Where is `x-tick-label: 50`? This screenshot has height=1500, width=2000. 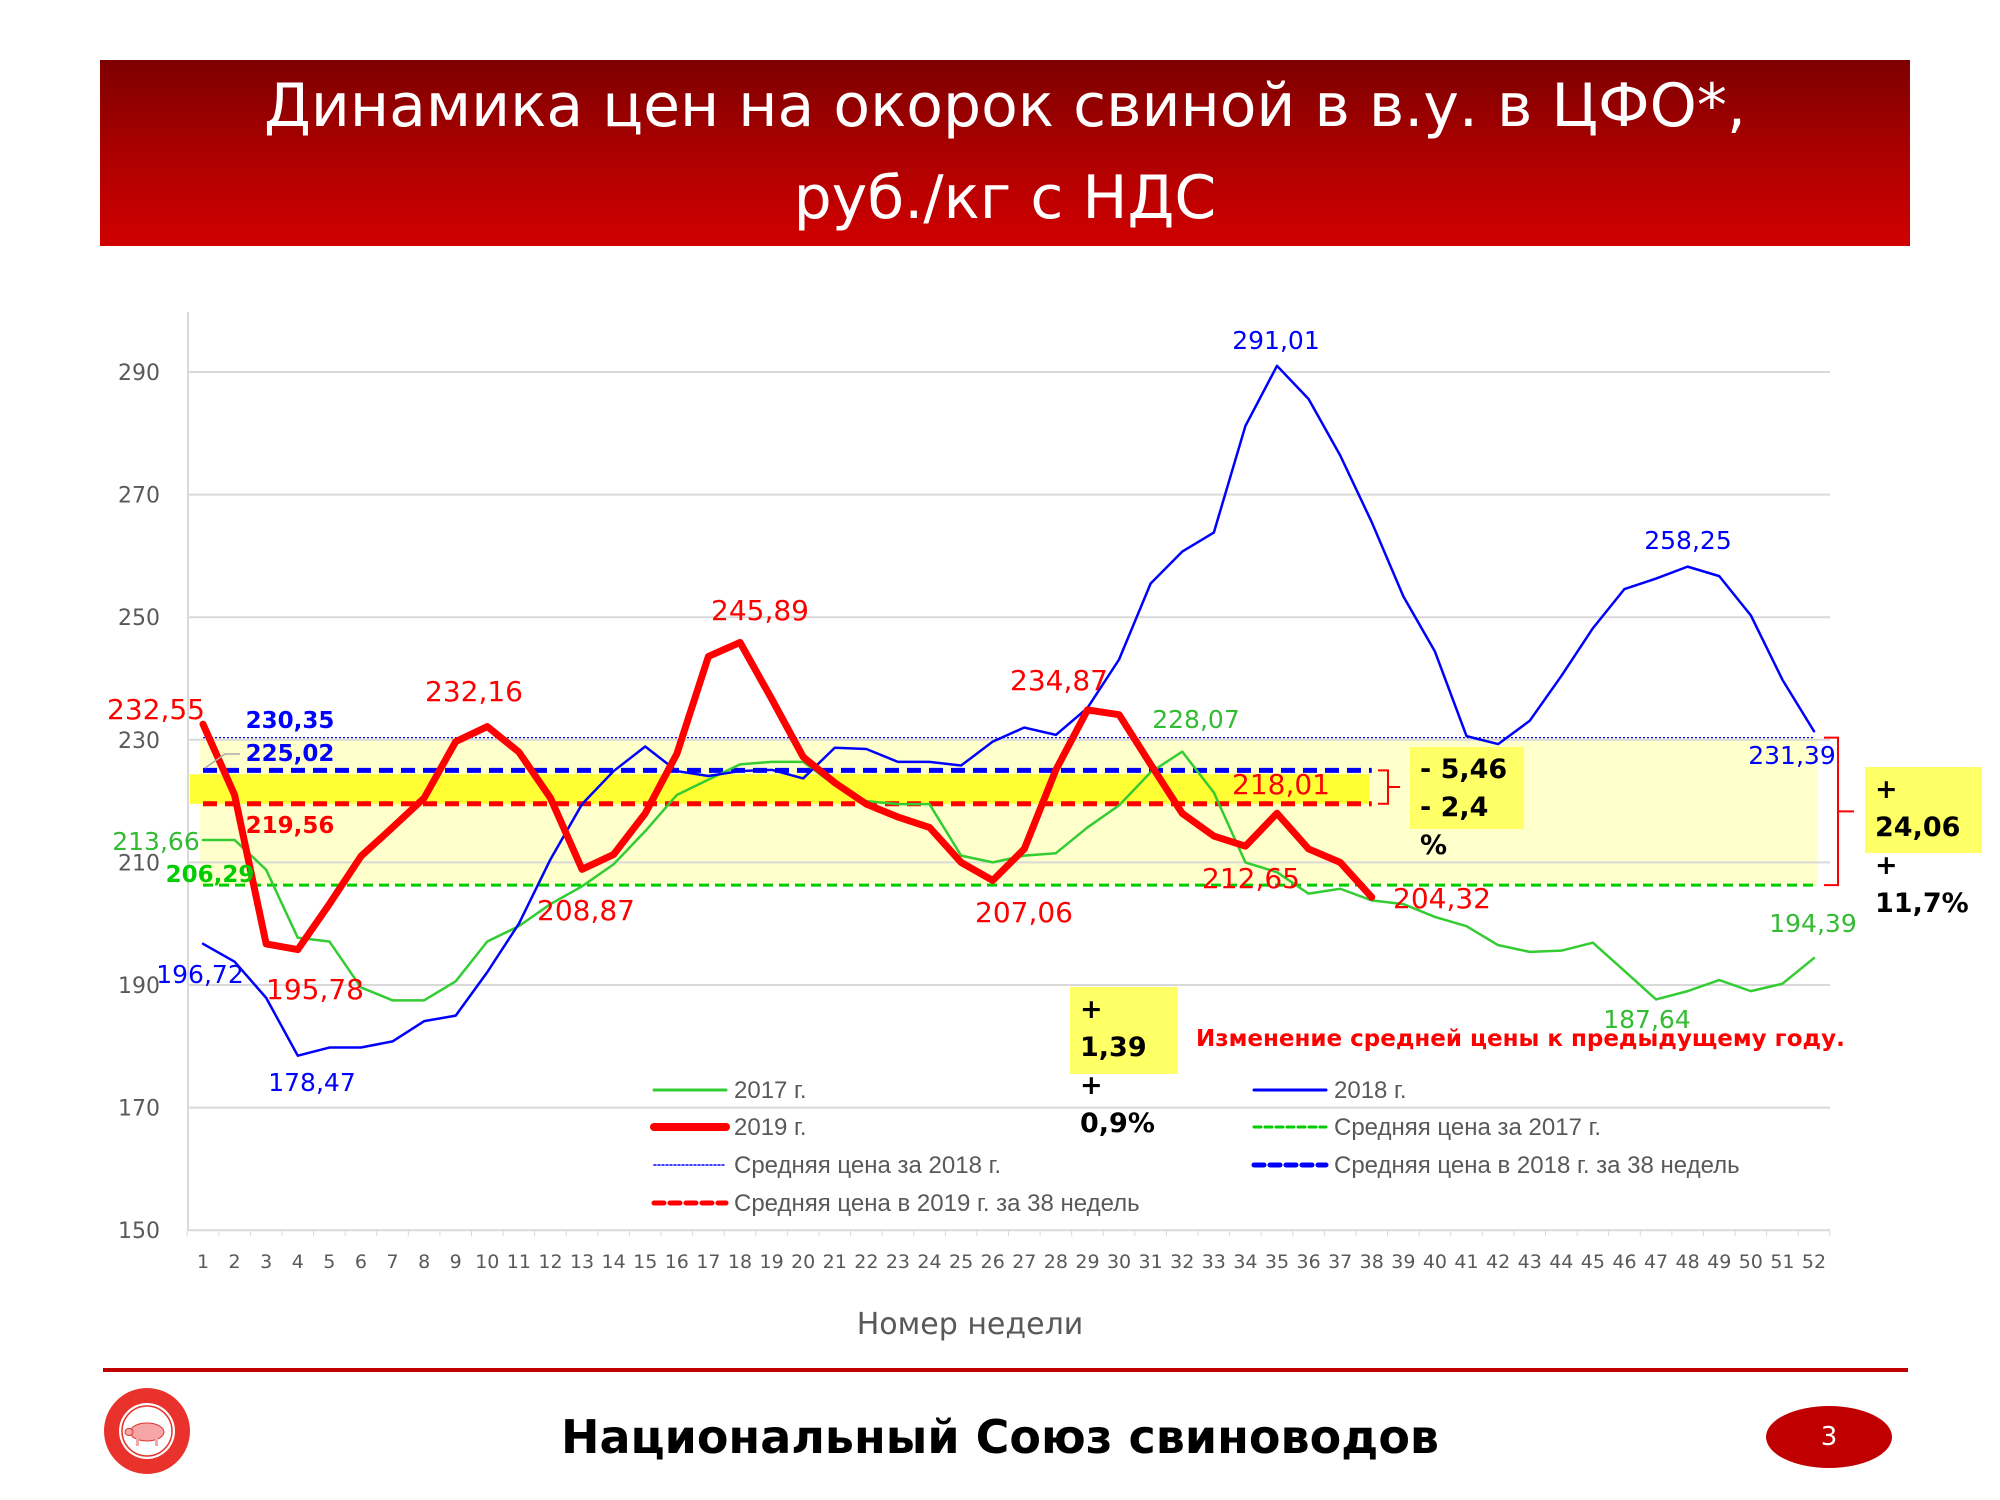 x-tick-label: 50 is located at coordinates (1751, 1262).